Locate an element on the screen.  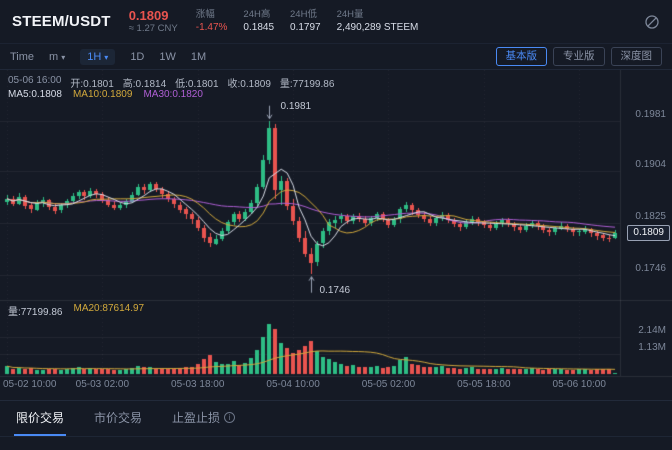
order-tabs: 限价交易 市价交易 止盈止损 i is located at coordinates (336, 419).